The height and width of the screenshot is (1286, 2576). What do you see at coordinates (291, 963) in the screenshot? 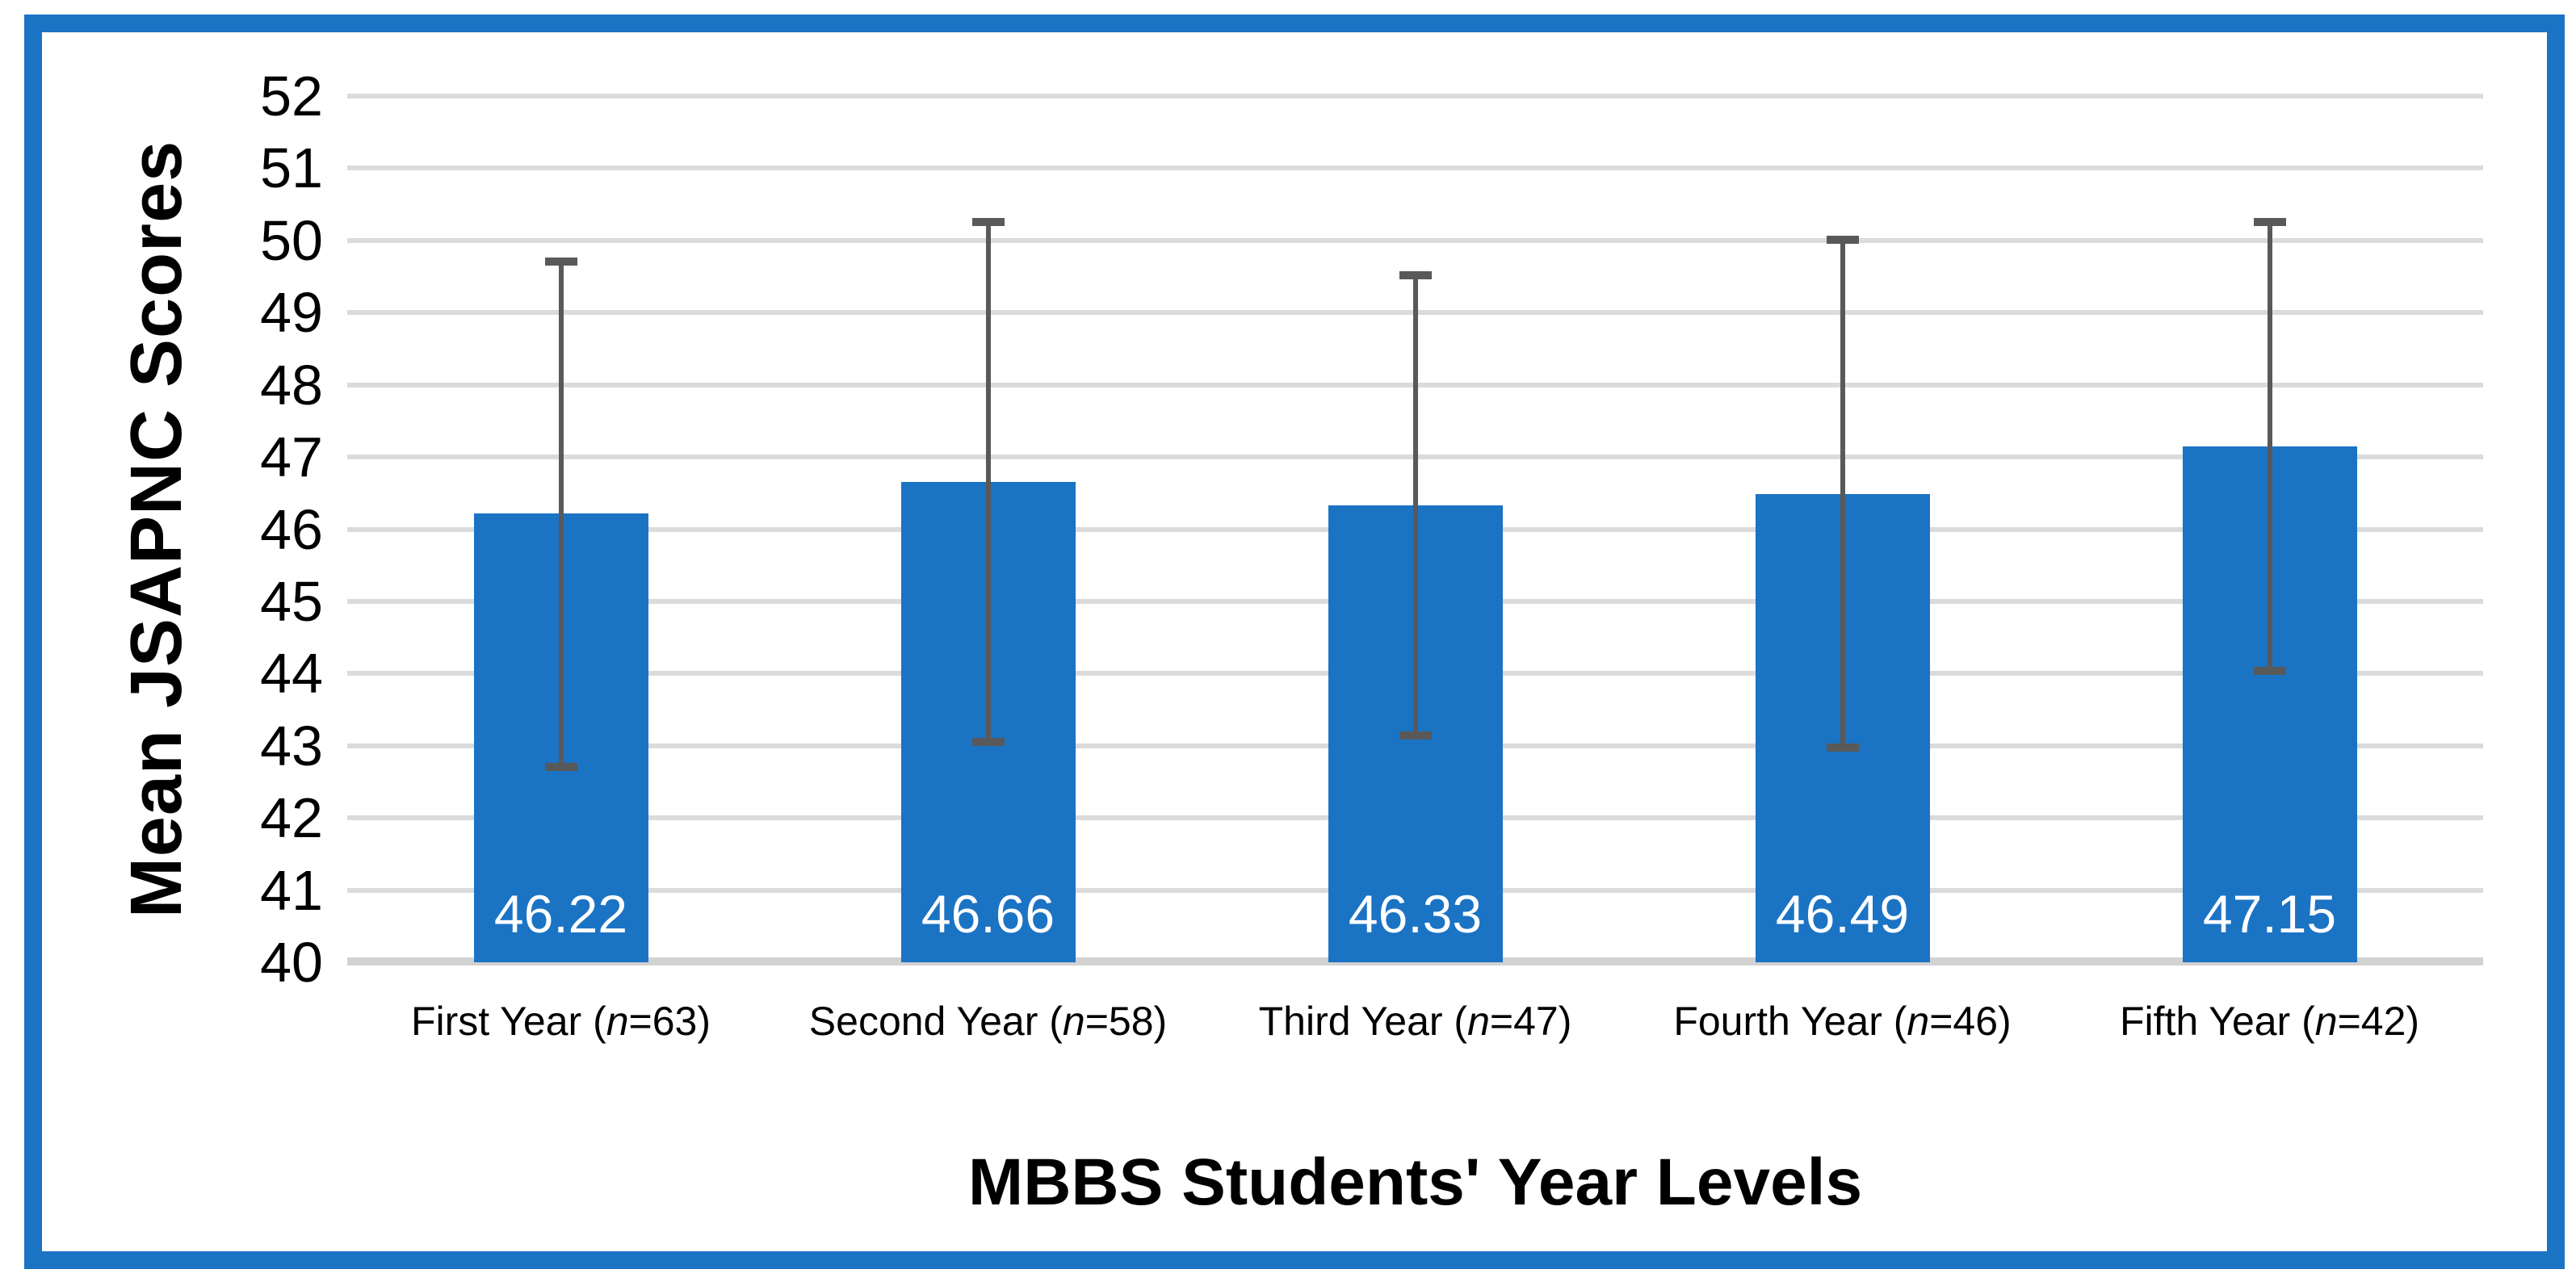
I see `y-tick-label-40: 40` at bounding box center [291, 963].